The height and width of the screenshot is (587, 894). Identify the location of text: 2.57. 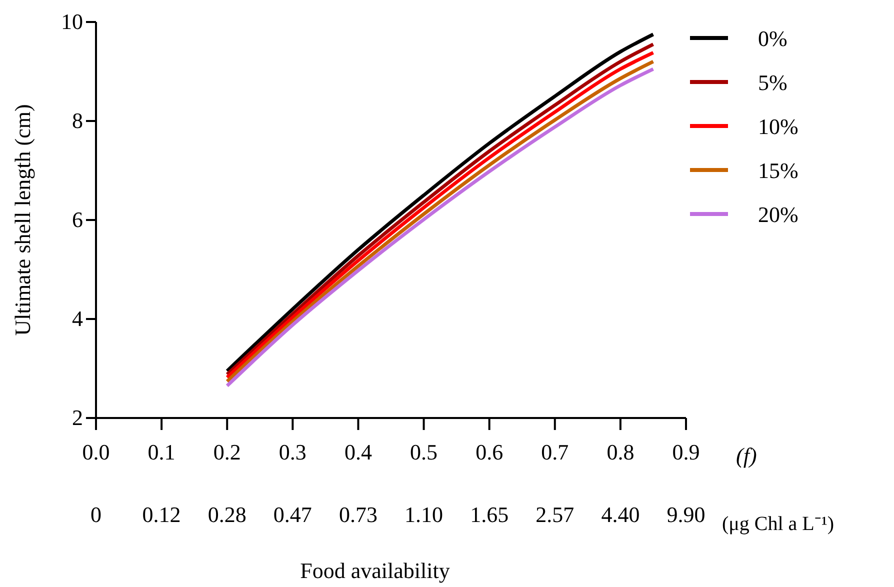
(555, 514).